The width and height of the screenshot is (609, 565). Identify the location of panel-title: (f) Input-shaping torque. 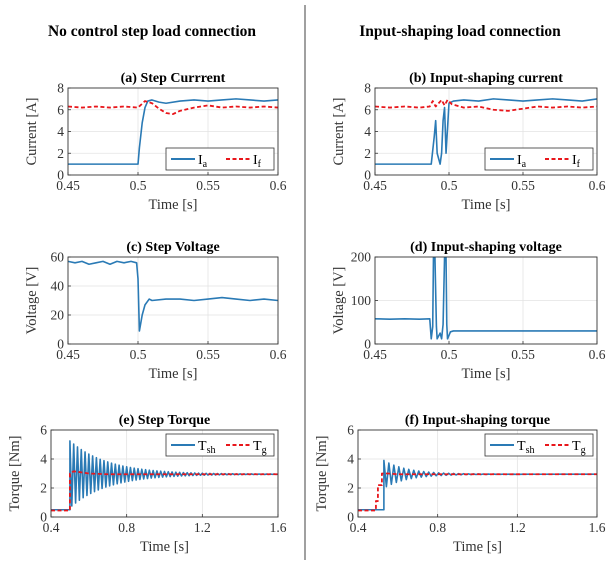
(477, 420).